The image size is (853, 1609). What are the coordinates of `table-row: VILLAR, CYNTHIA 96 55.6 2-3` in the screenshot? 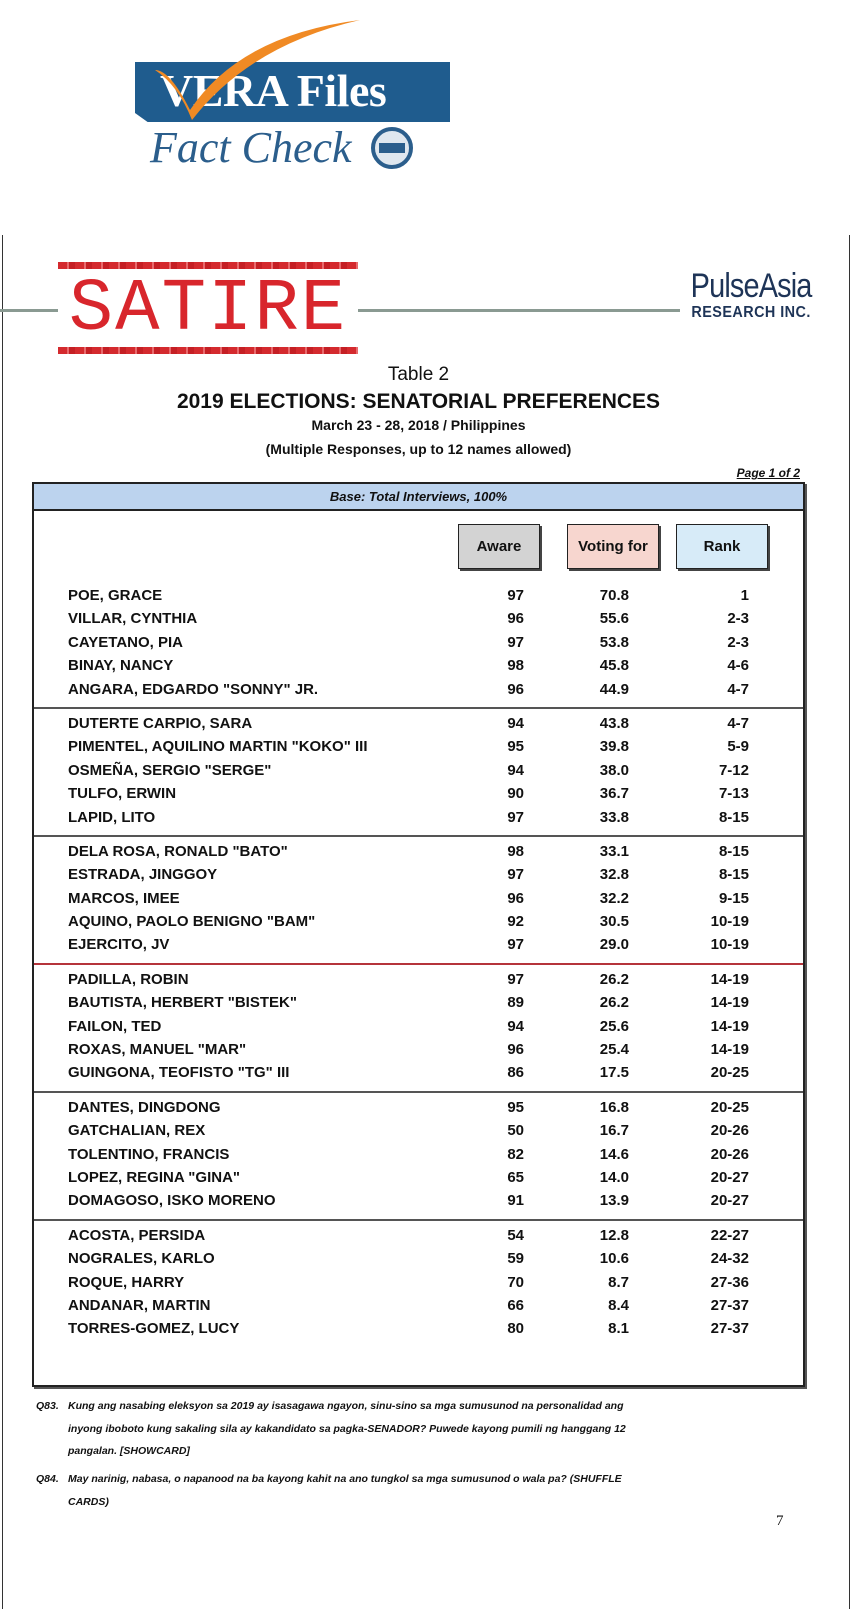 It's located at (418, 618).